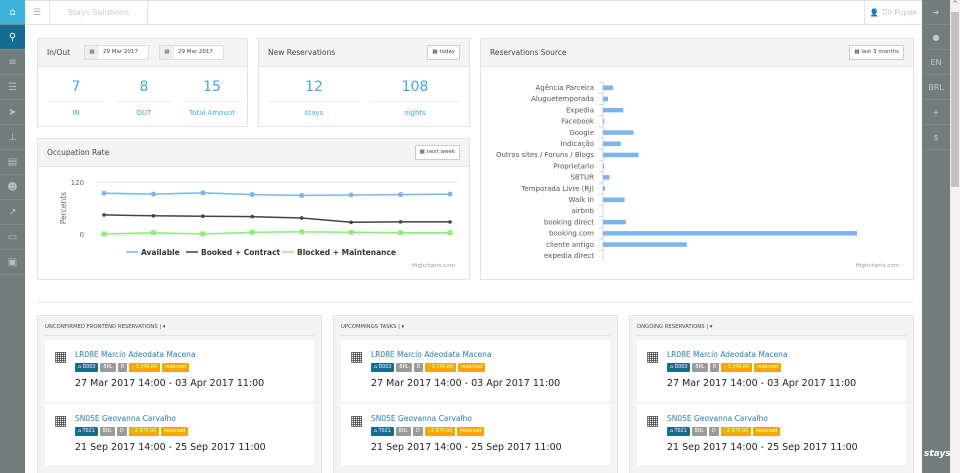 The image size is (960, 473). What do you see at coordinates (936, 87) in the screenshot?
I see `currency: BRL` at bounding box center [936, 87].